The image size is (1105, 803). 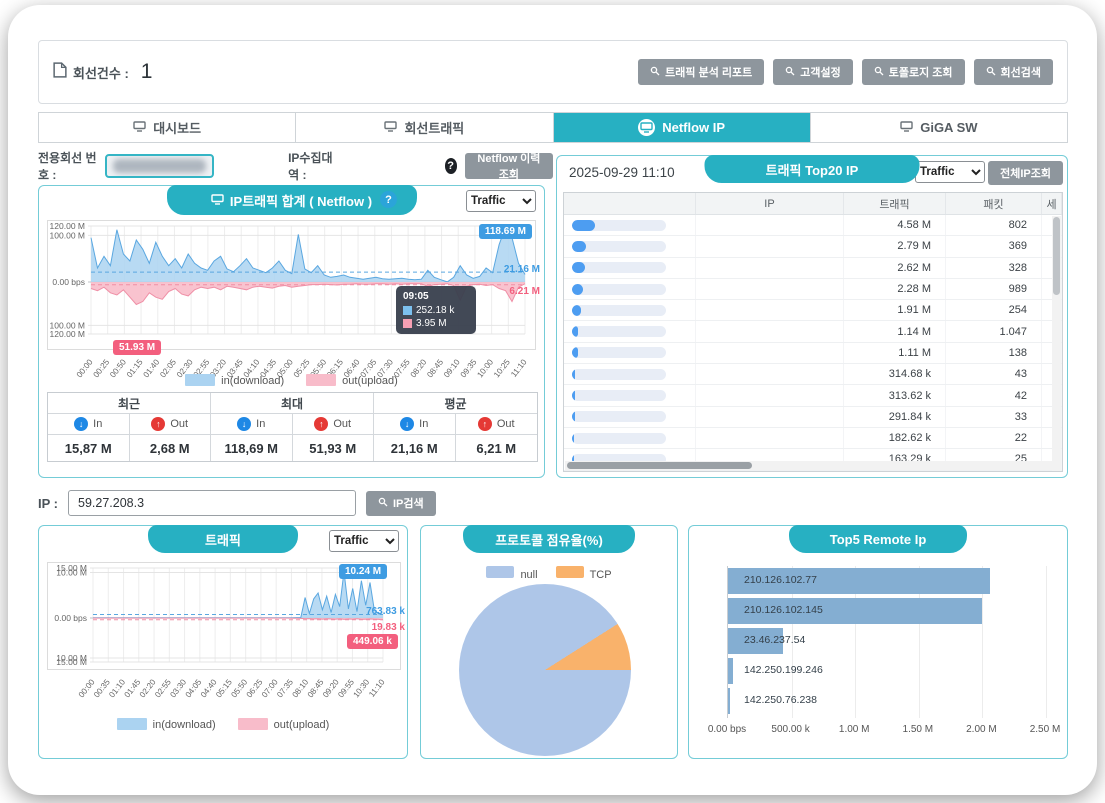 I want to click on max-out-badge: 51.93 M, so click(x=137, y=347).